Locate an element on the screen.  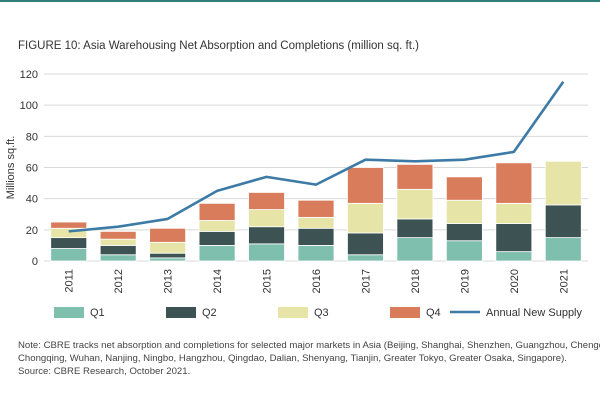
bar-q3-2014 is located at coordinates (217, 226).